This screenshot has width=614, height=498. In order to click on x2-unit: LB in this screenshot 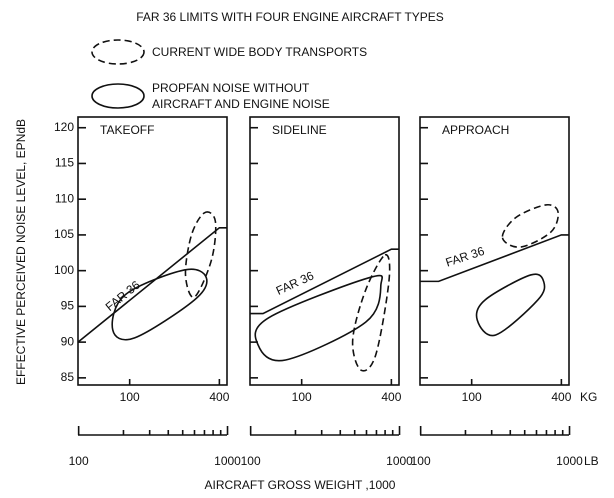, I will do `click(591, 461)`.